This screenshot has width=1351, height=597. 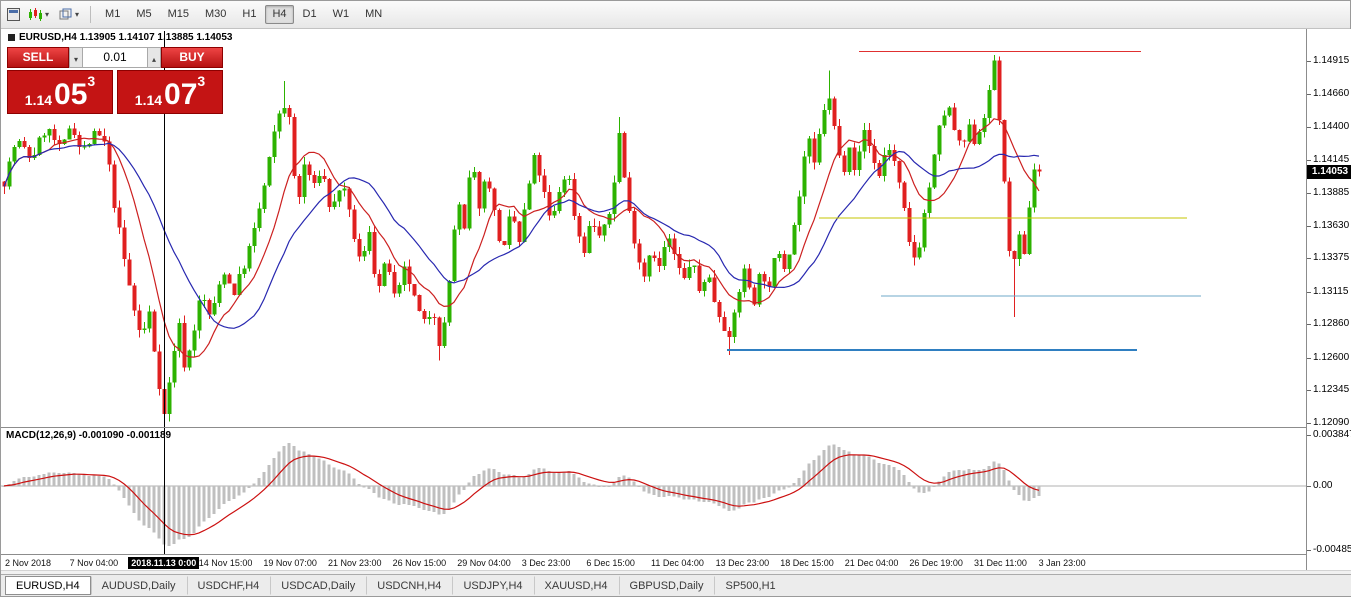 What do you see at coordinates (676, 573) in the screenshot?
I see `horizontal-scrollbar` at bounding box center [676, 573].